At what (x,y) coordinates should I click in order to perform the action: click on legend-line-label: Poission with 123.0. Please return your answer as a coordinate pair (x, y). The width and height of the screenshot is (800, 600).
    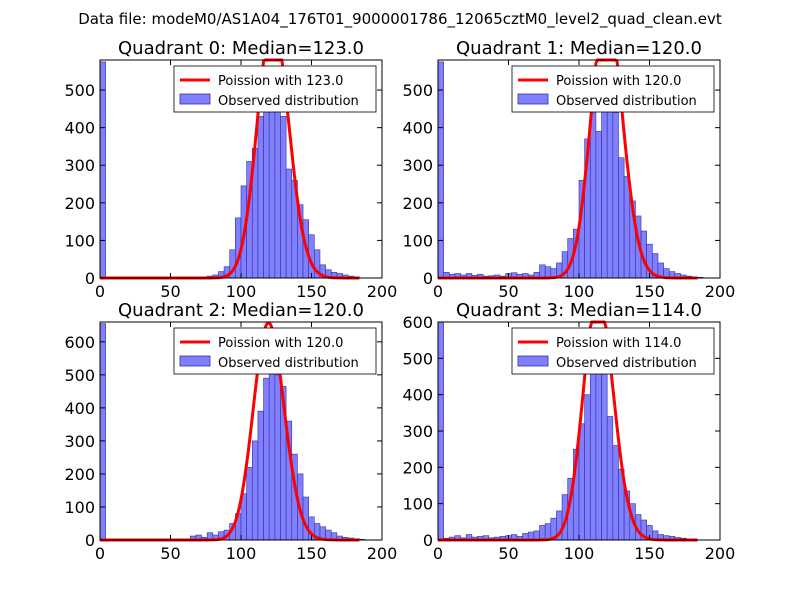
    Looking at the image, I should click on (280, 81).